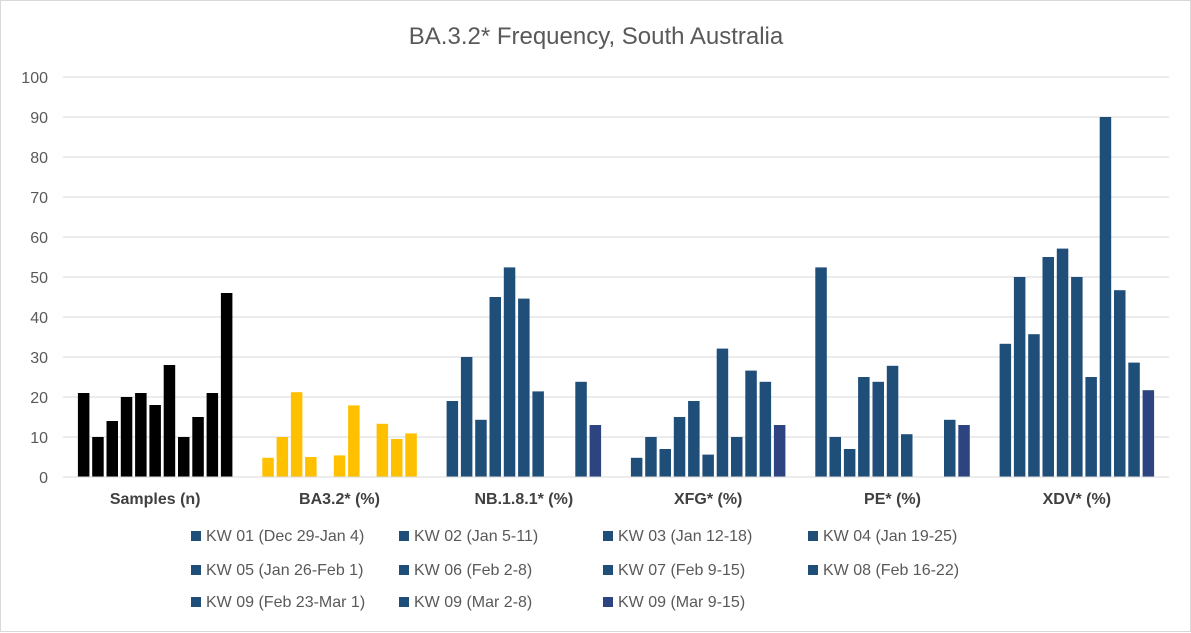  I want to click on x-category-label: PE* (%), so click(892, 499).